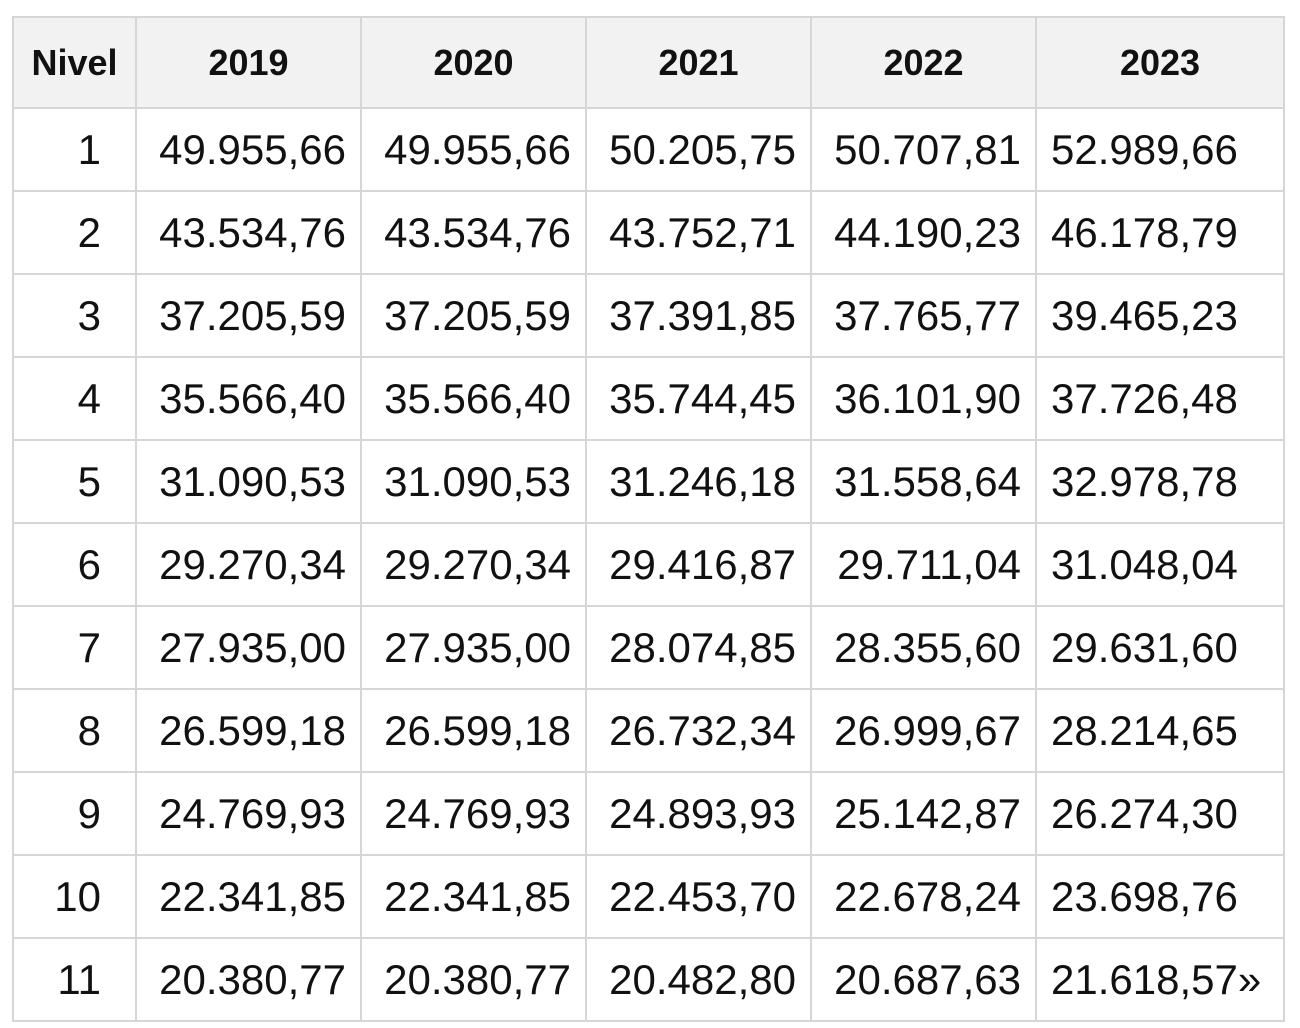  What do you see at coordinates (74, 979) in the screenshot?
I see `nivel-cell: 11` at bounding box center [74, 979].